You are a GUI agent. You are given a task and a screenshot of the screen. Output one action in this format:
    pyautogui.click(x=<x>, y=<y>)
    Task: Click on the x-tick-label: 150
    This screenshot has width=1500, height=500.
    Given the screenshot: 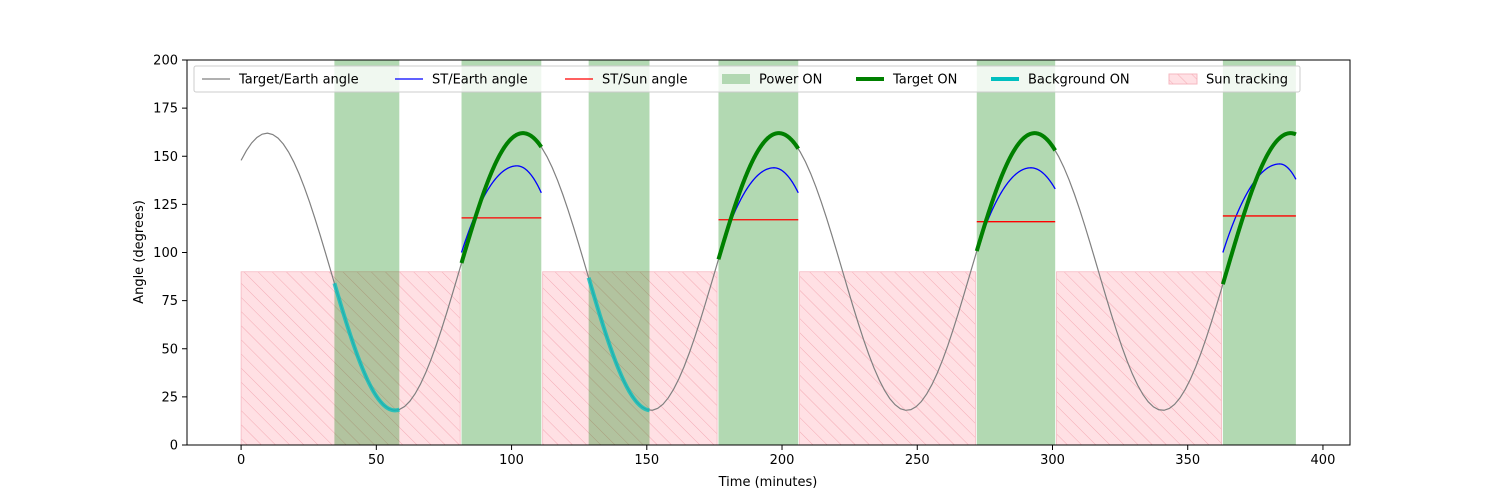 What is the action you would take?
    pyautogui.click(x=646, y=460)
    